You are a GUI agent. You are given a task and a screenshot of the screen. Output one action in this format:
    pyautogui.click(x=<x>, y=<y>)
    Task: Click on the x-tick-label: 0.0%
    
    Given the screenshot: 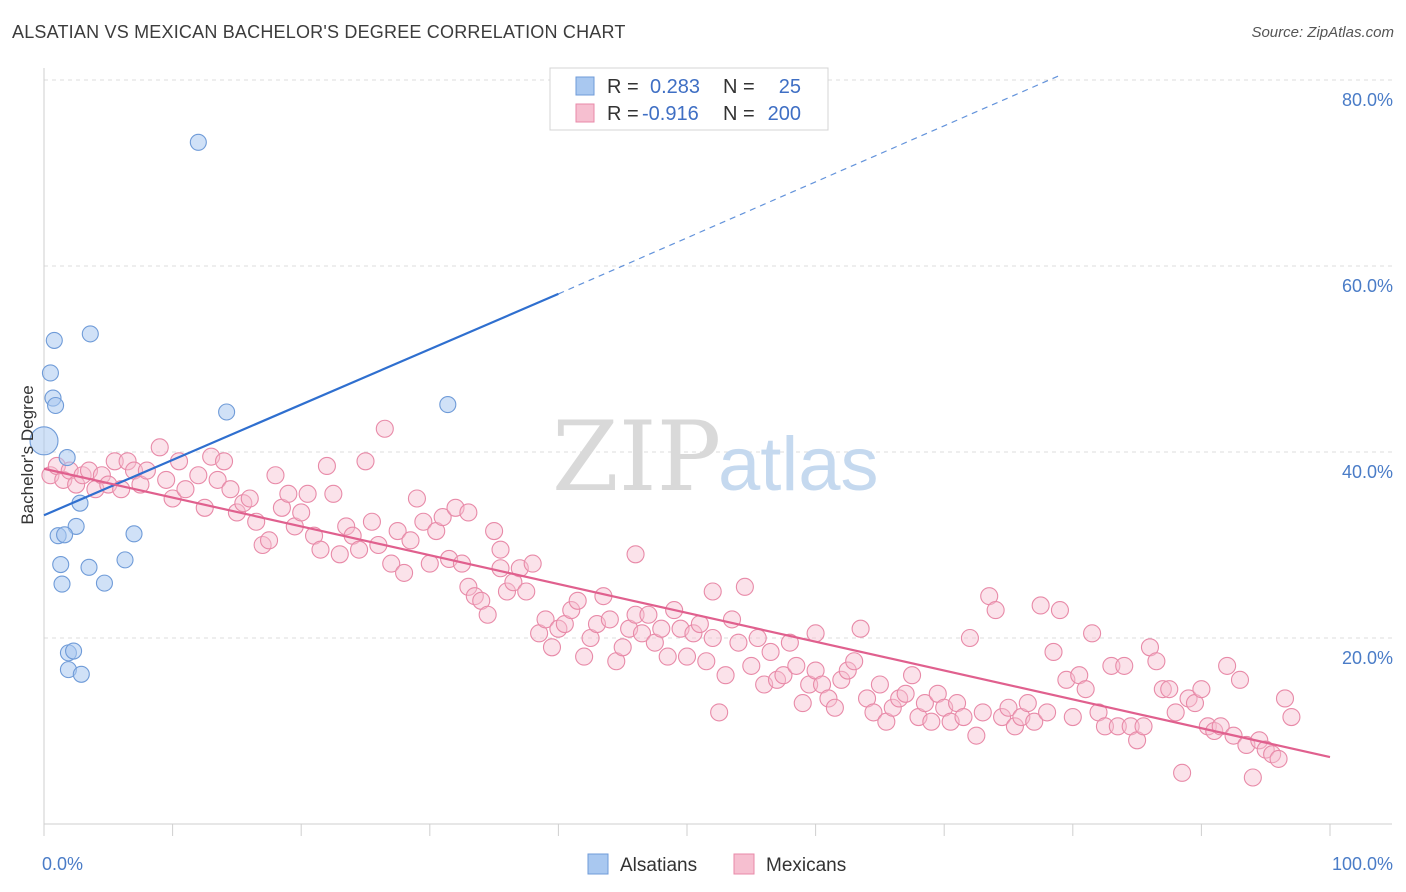 What is the action you would take?
    pyautogui.click(x=62, y=864)
    